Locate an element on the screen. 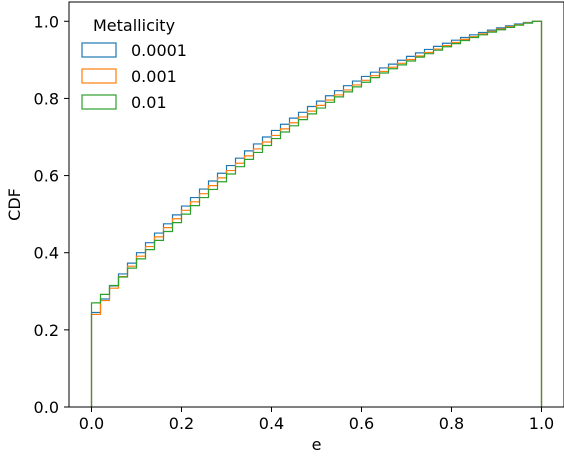 This screenshot has height=456, width=564. legend-label-2: 0.01 is located at coordinates (149, 102).